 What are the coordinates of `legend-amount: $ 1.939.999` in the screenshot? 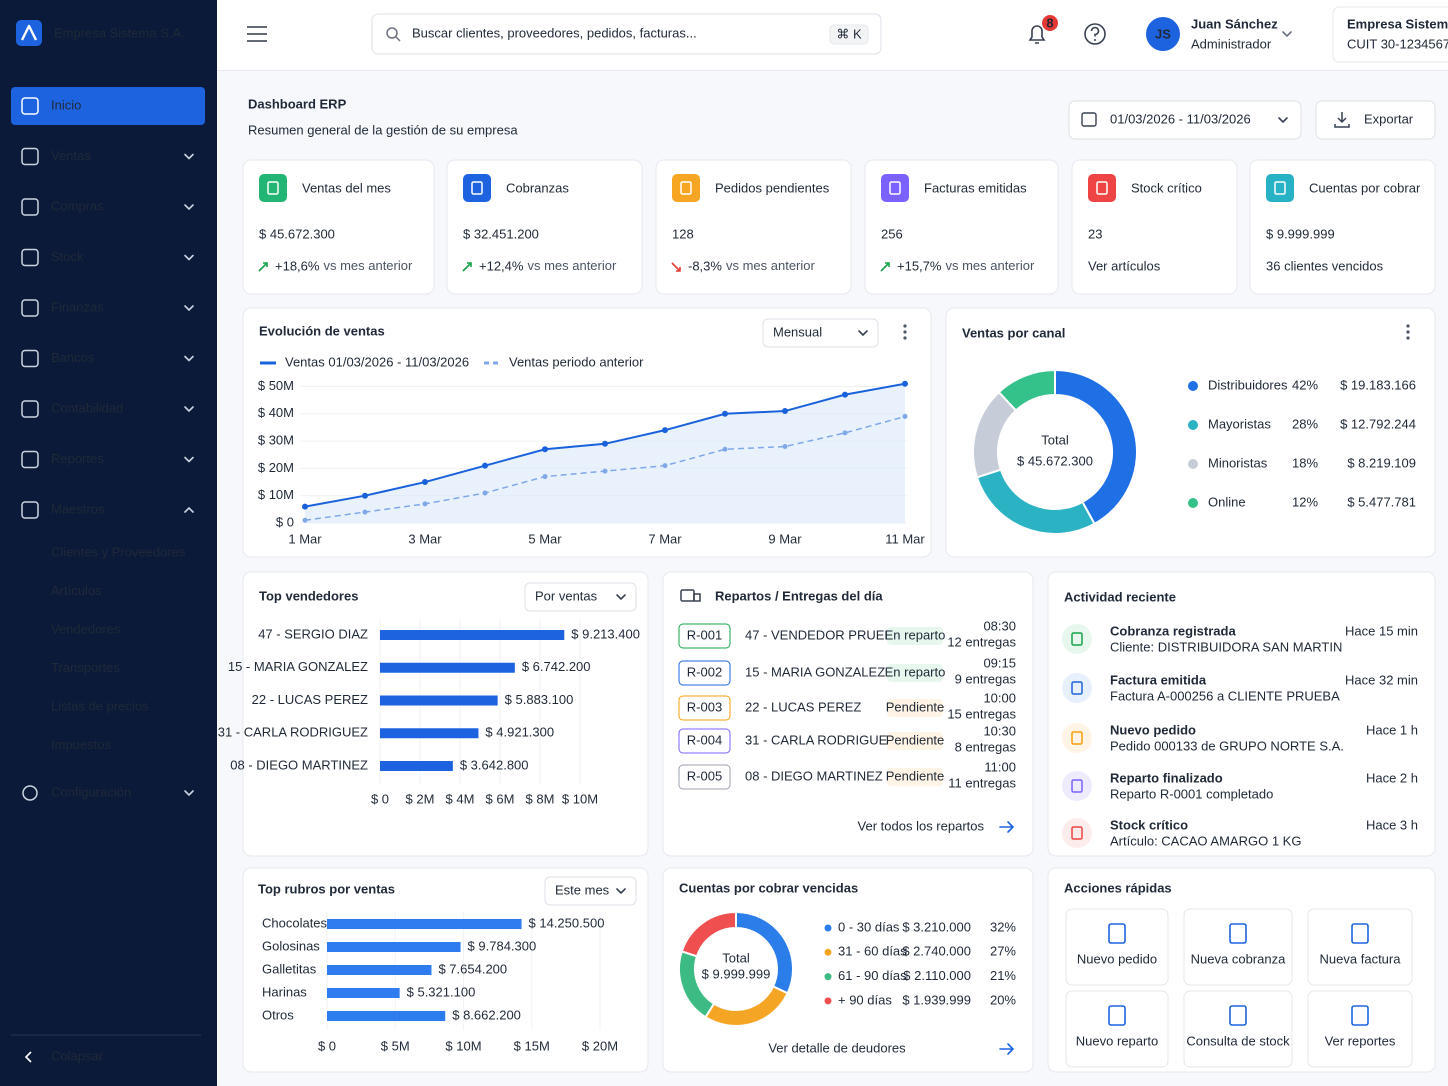 It's located at (936, 999).